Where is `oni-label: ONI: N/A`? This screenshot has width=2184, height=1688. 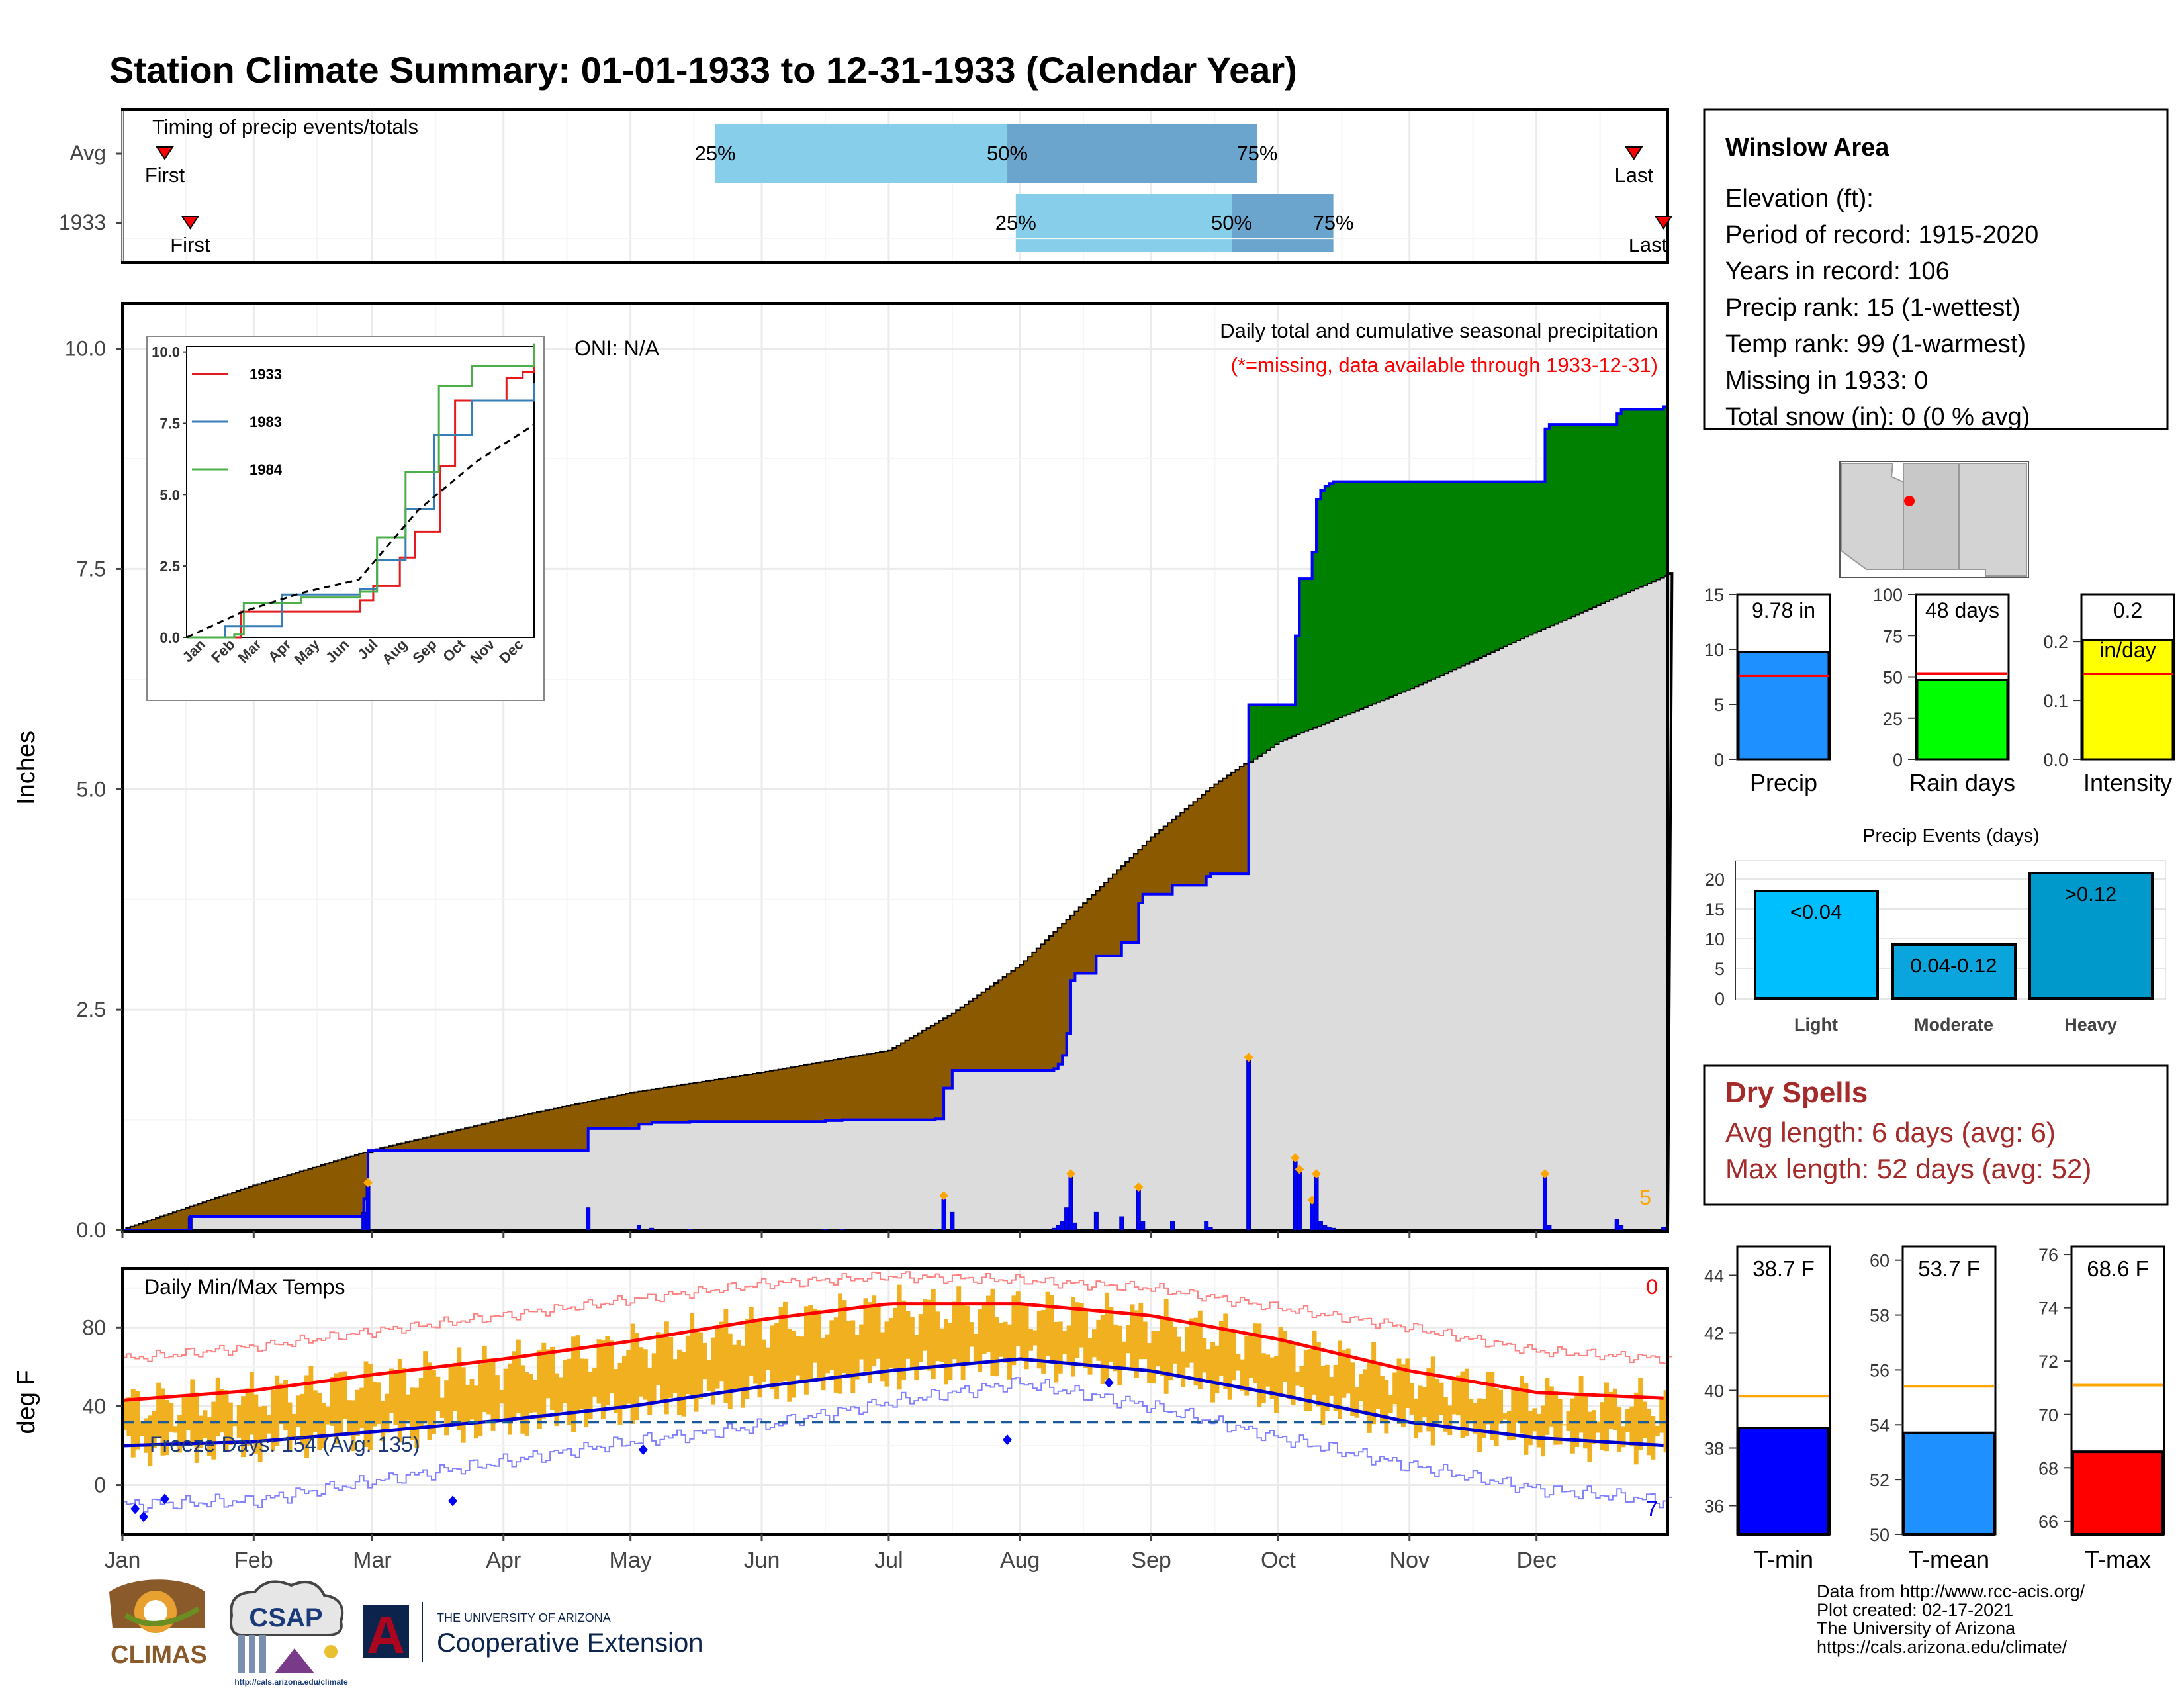
oni-label: ONI: N/A is located at coordinates (617, 348).